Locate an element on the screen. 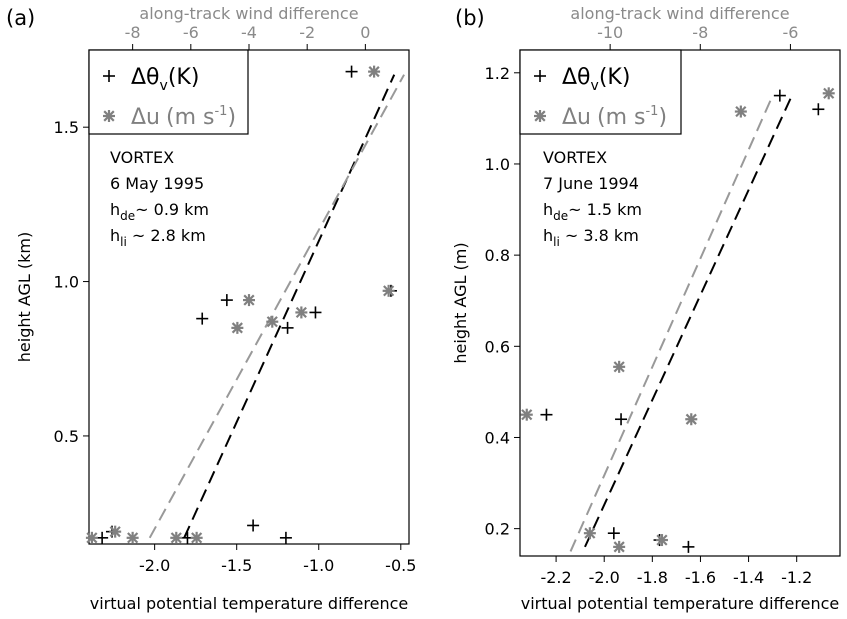 The width and height of the screenshot is (847, 619). x-tick-label: -1.0 is located at coordinates (318, 565).